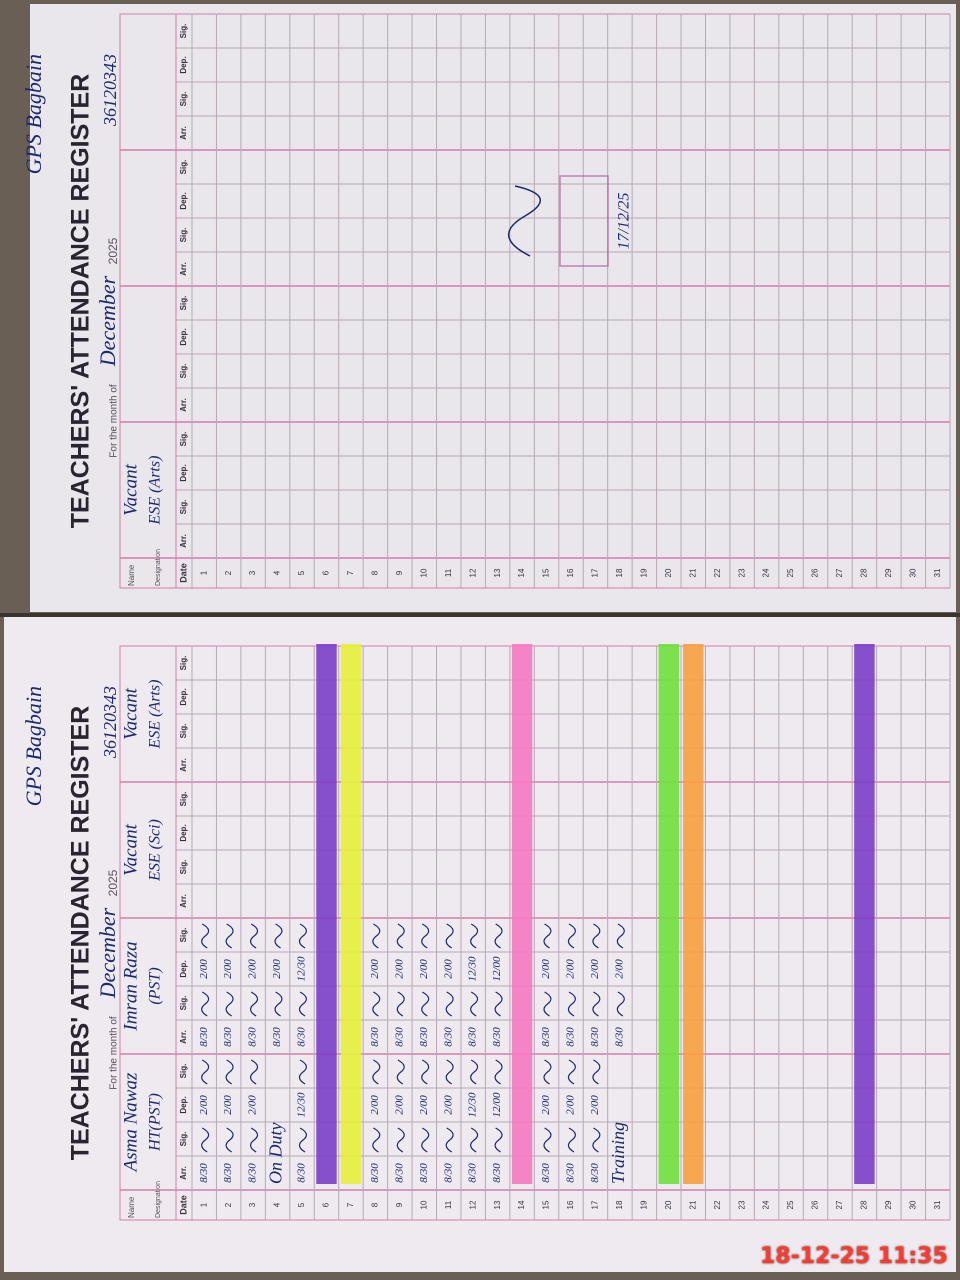 The height and width of the screenshot is (1280, 960). Describe the element at coordinates (113, 882) in the screenshot. I see `year: 2025` at that location.